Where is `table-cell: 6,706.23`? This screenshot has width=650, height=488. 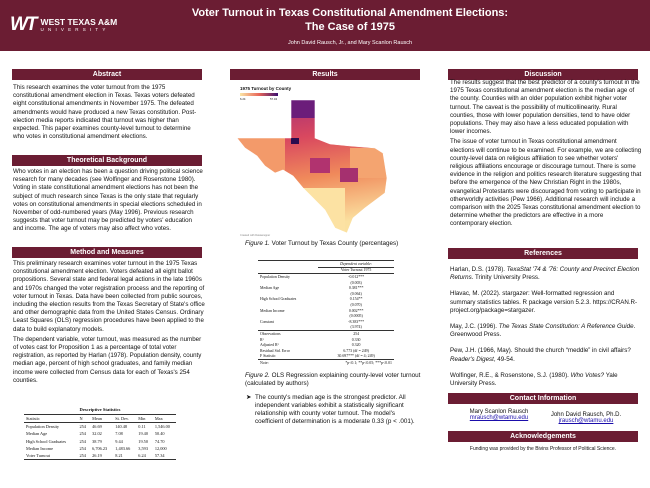 table-cell: 6,706.23 is located at coordinates (100, 448).